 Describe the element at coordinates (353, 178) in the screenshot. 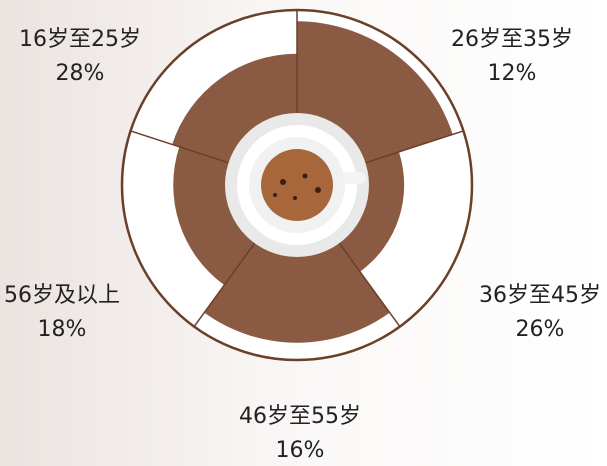

I see `cup-handle` at that location.